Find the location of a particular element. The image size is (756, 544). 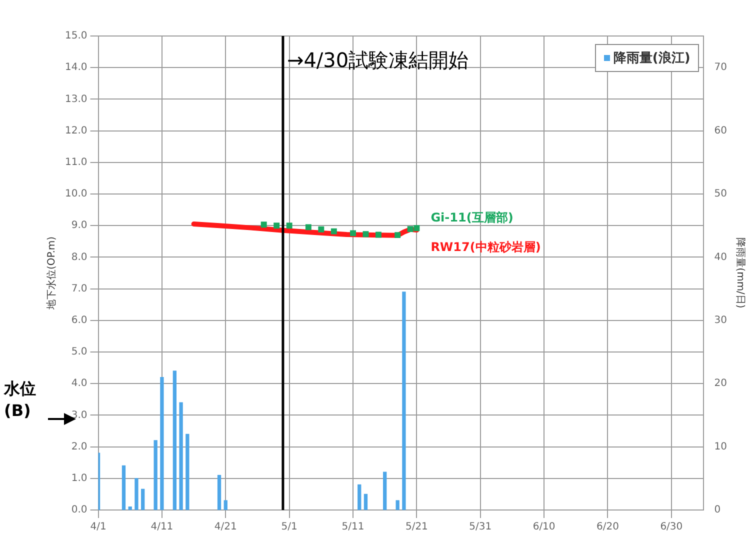

y-tick-label: 6.0 is located at coordinates (79, 320).